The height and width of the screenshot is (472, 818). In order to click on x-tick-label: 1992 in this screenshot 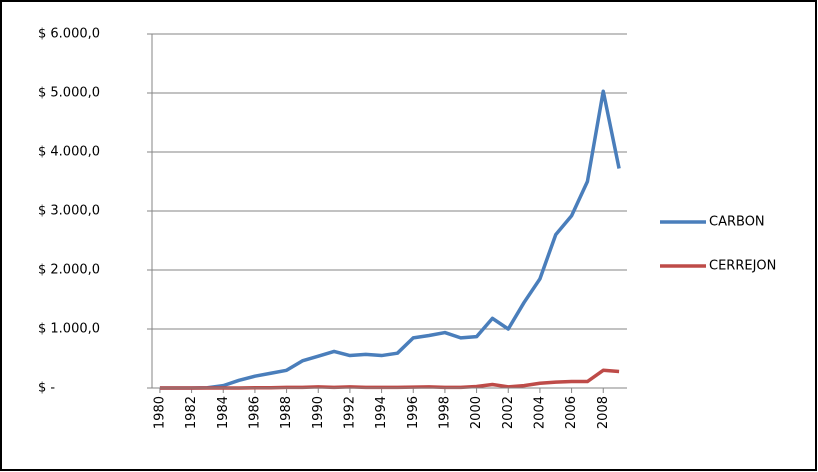, I will do `click(349, 412)`.